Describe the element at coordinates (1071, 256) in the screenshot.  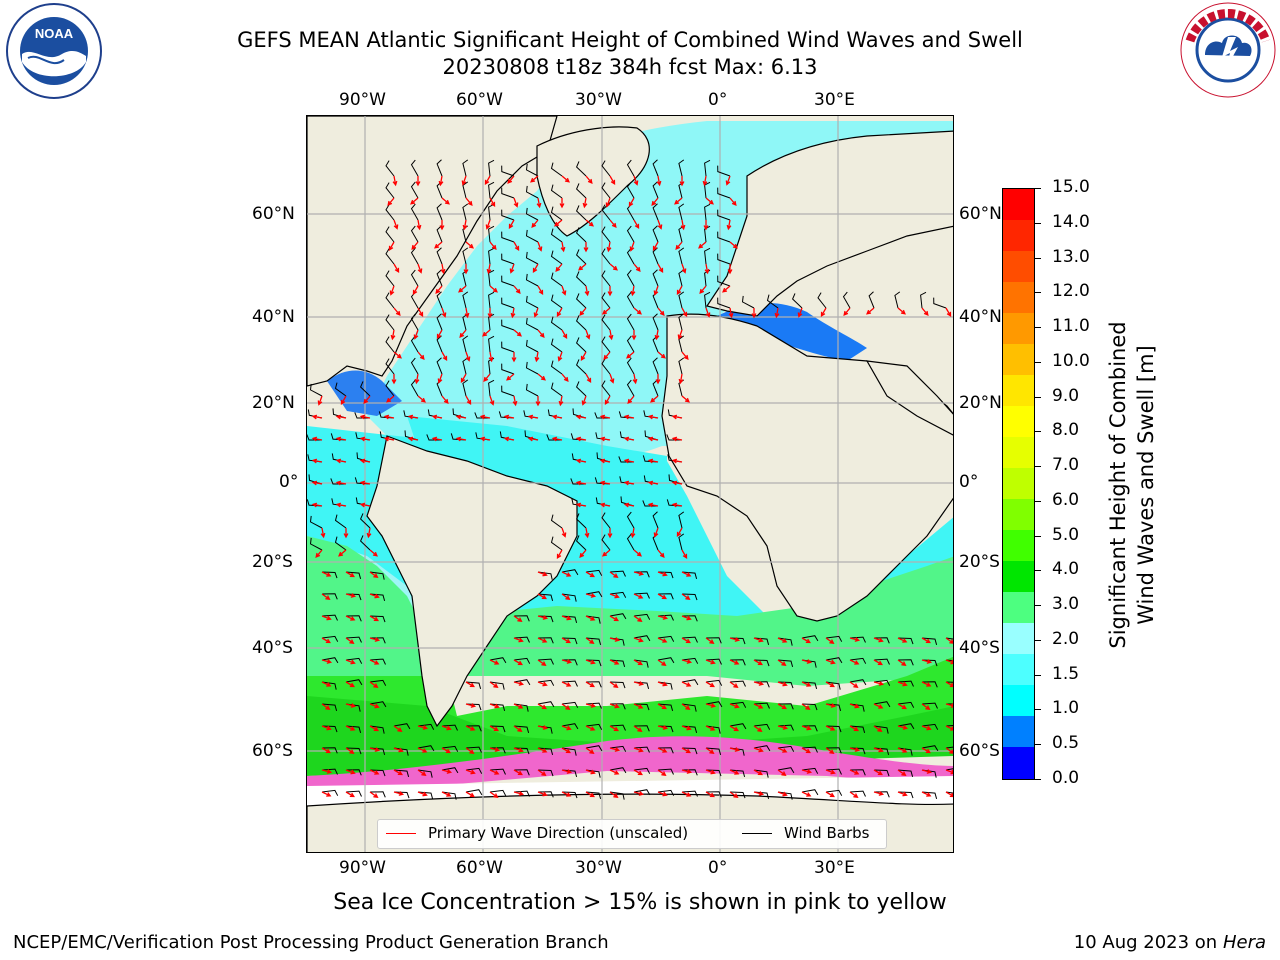
I see `colorbar-tick-label: 13.0` at that location.